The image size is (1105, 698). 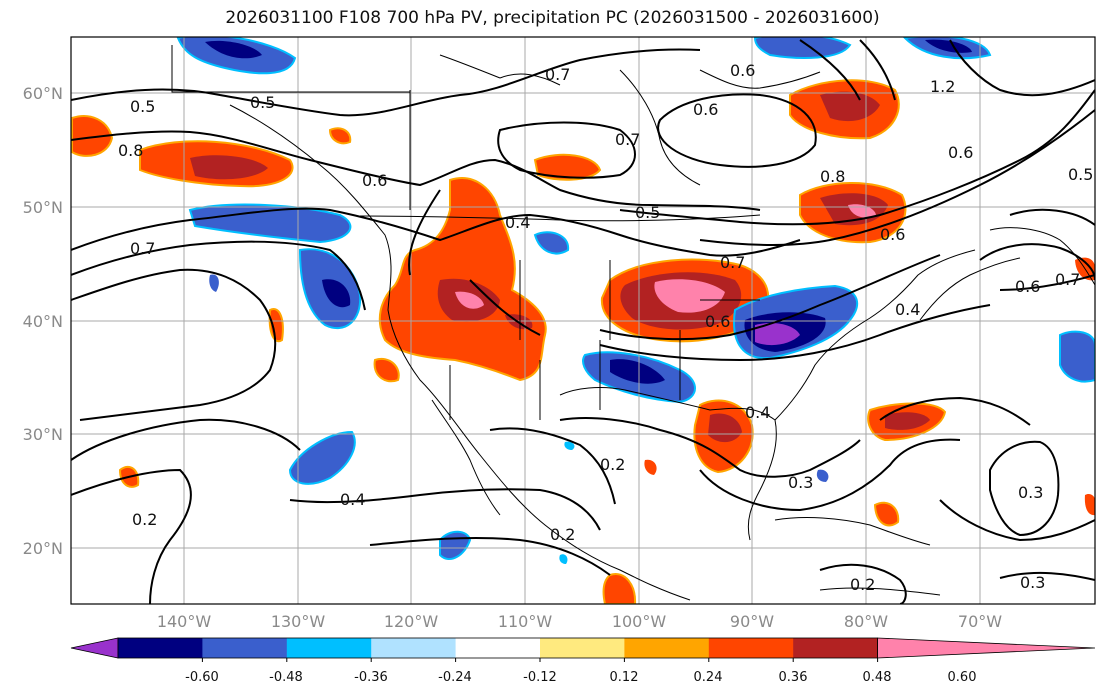 What do you see at coordinates (298, 621) in the screenshot?
I see `lon-label: 130°W` at bounding box center [298, 621].